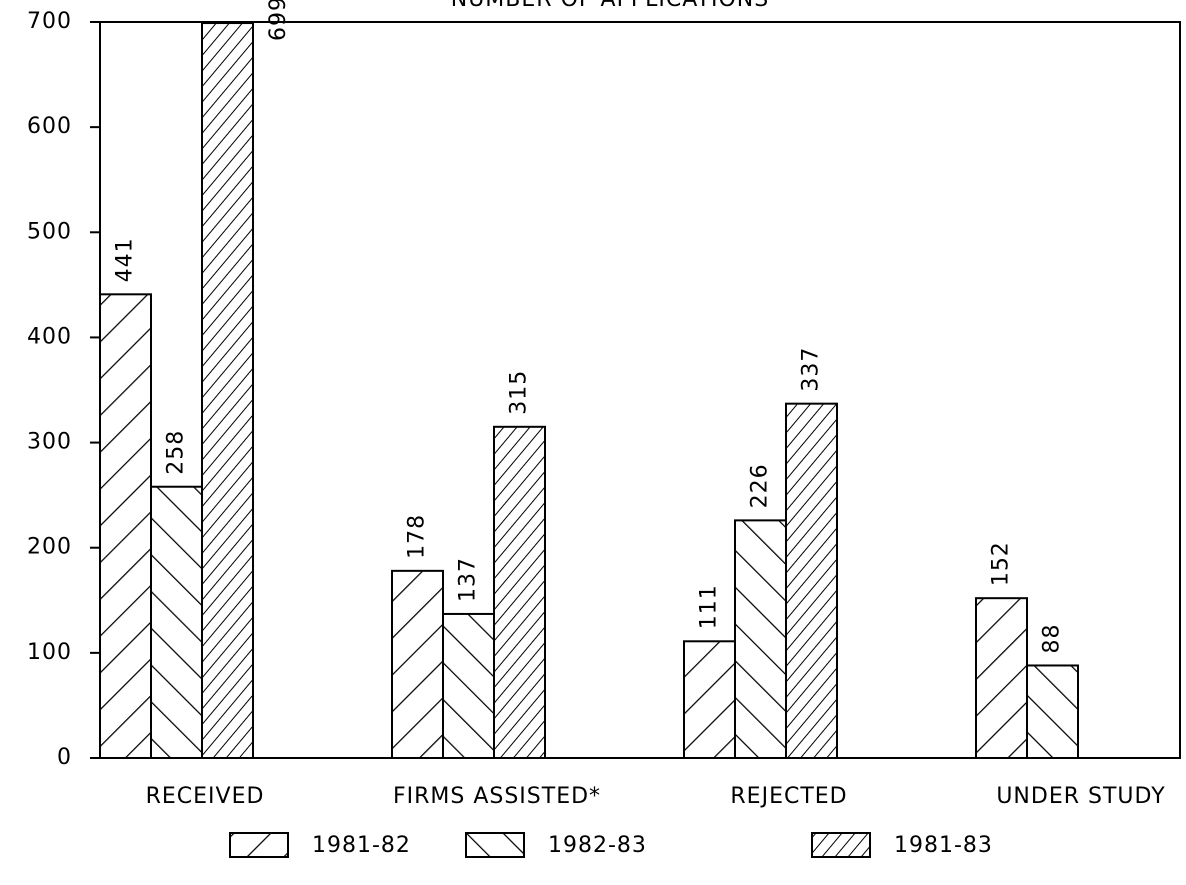  What do you see at coordinates (49, 652) in the screenshot?
I see `y-tick-label: 100` at bounding box center [49, 652].